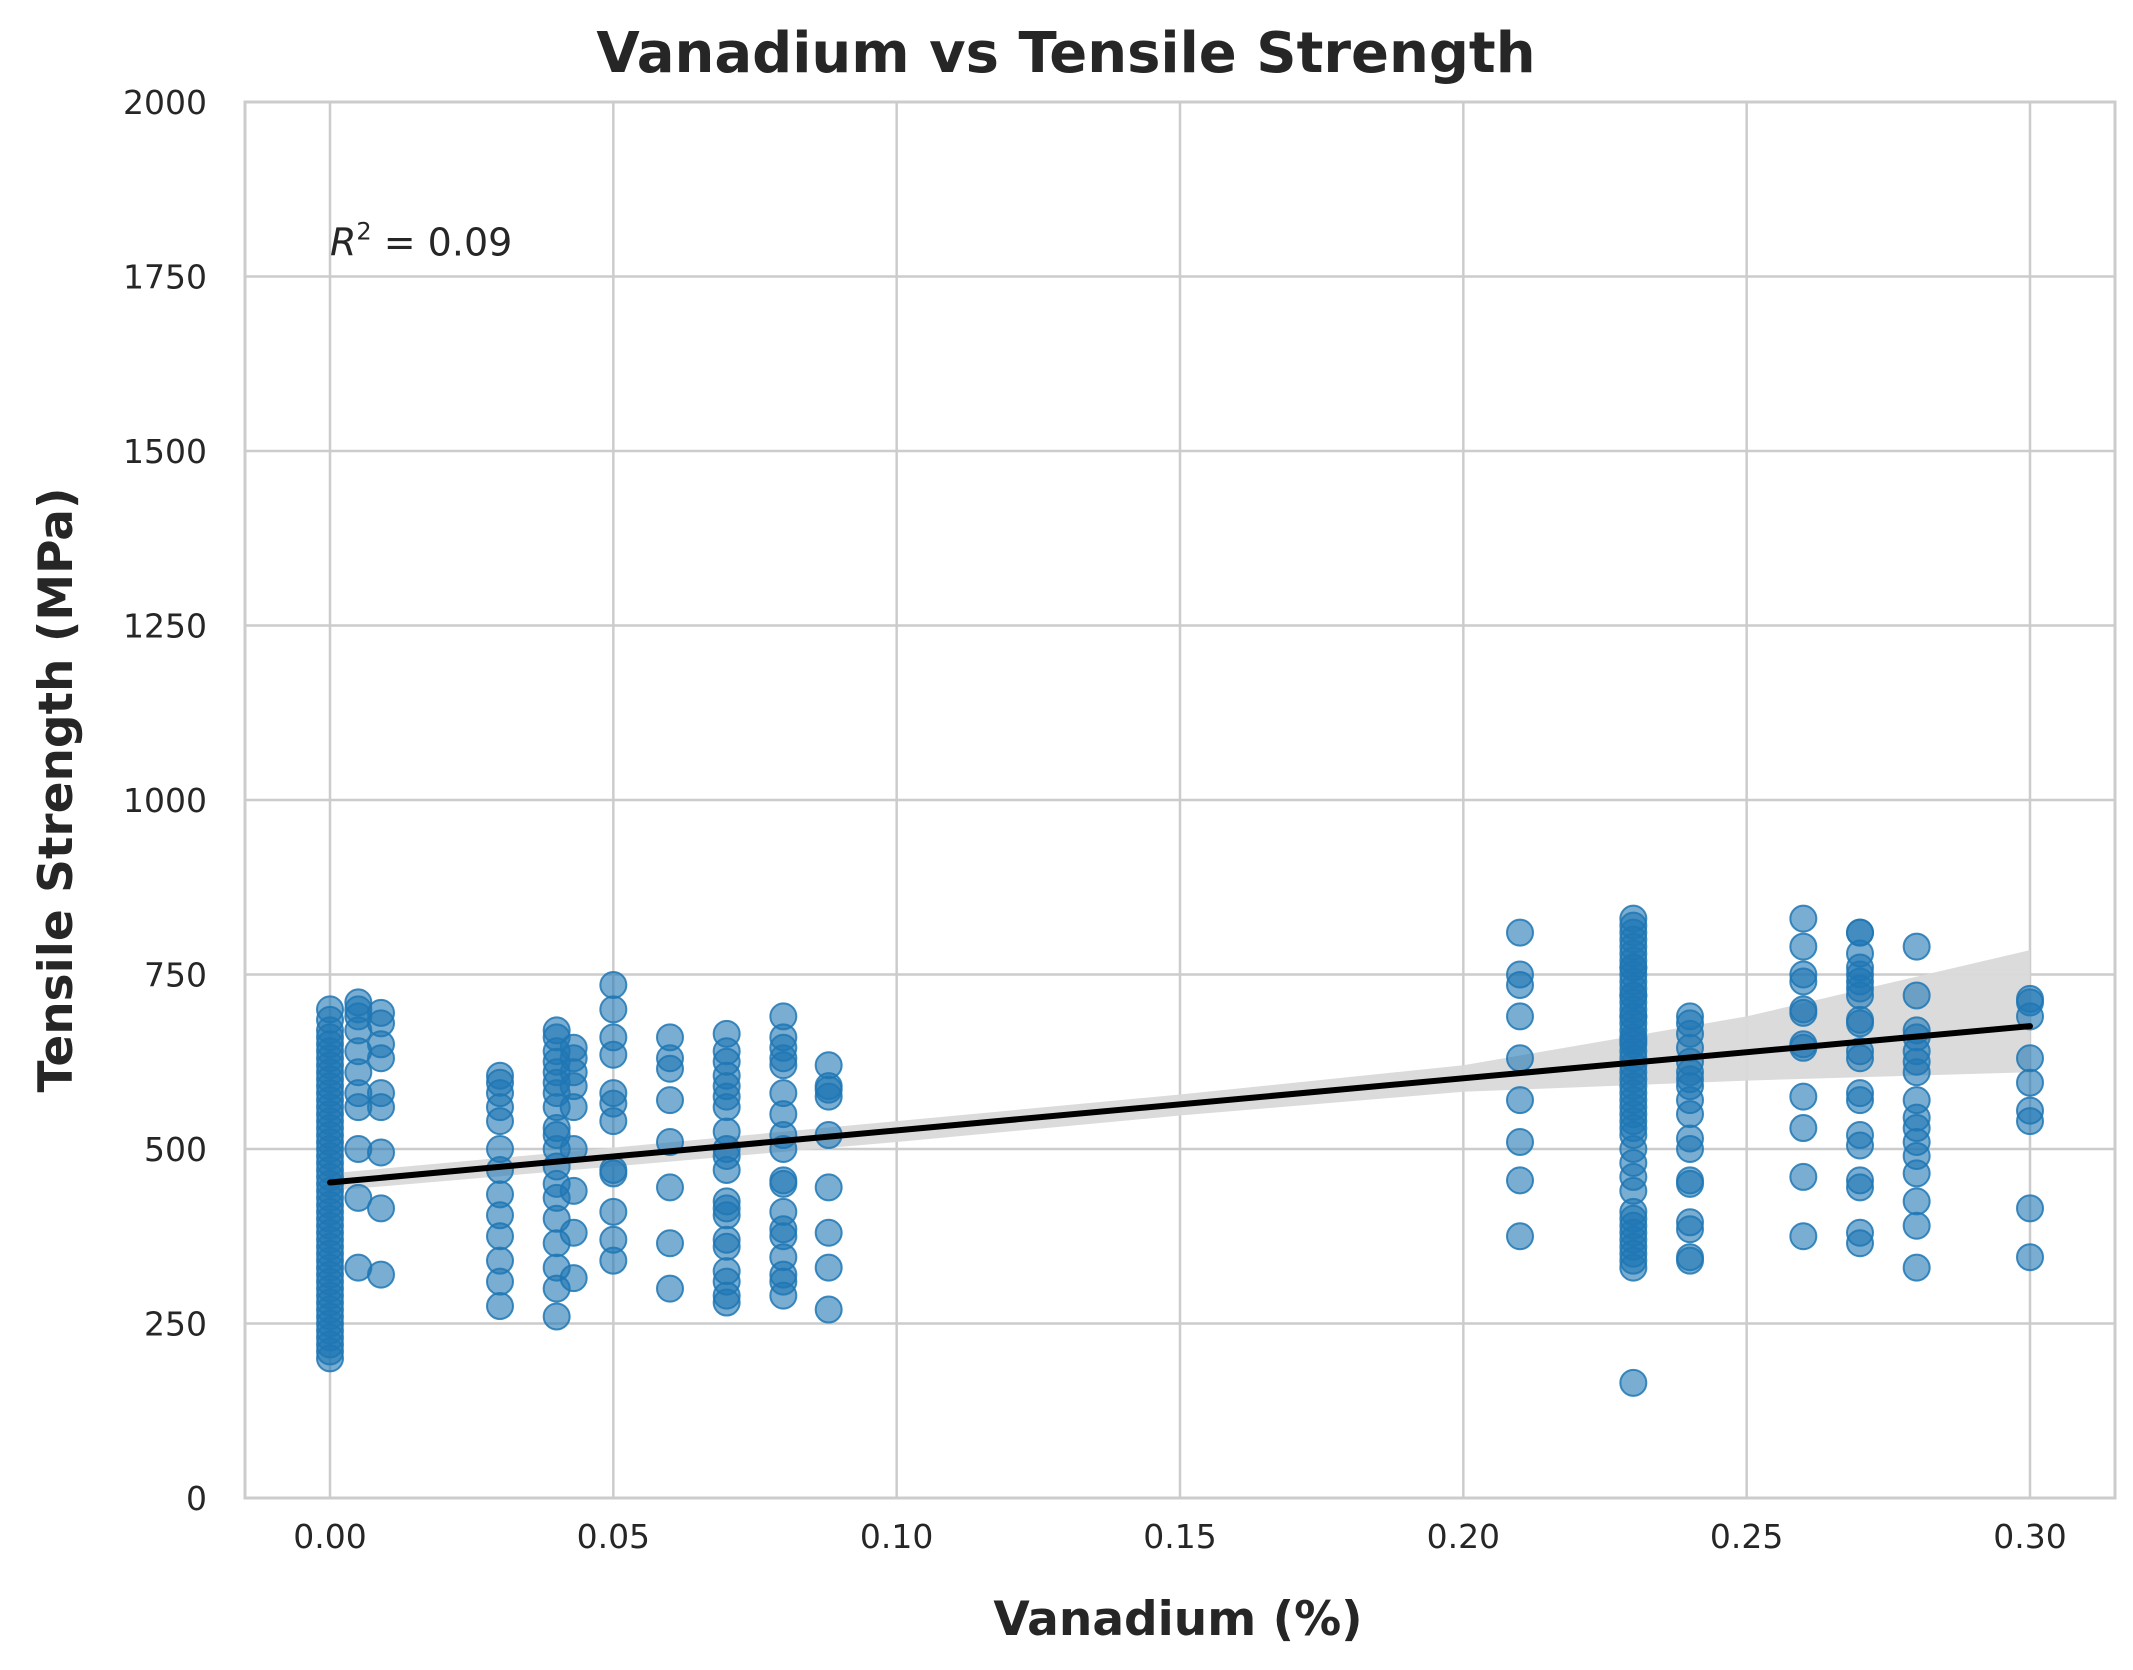 The image size is (2133, 1670). What do you see at coordinates (343, 243) in the screenshot?
I see `r-squared-symbol: R` at bounding box center [343, 243].